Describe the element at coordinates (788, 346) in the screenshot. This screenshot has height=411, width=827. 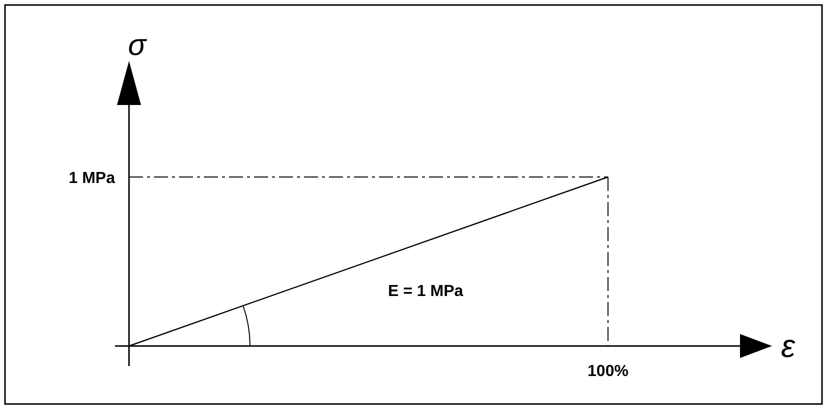
I see `x-axis-title: ε` at that location.